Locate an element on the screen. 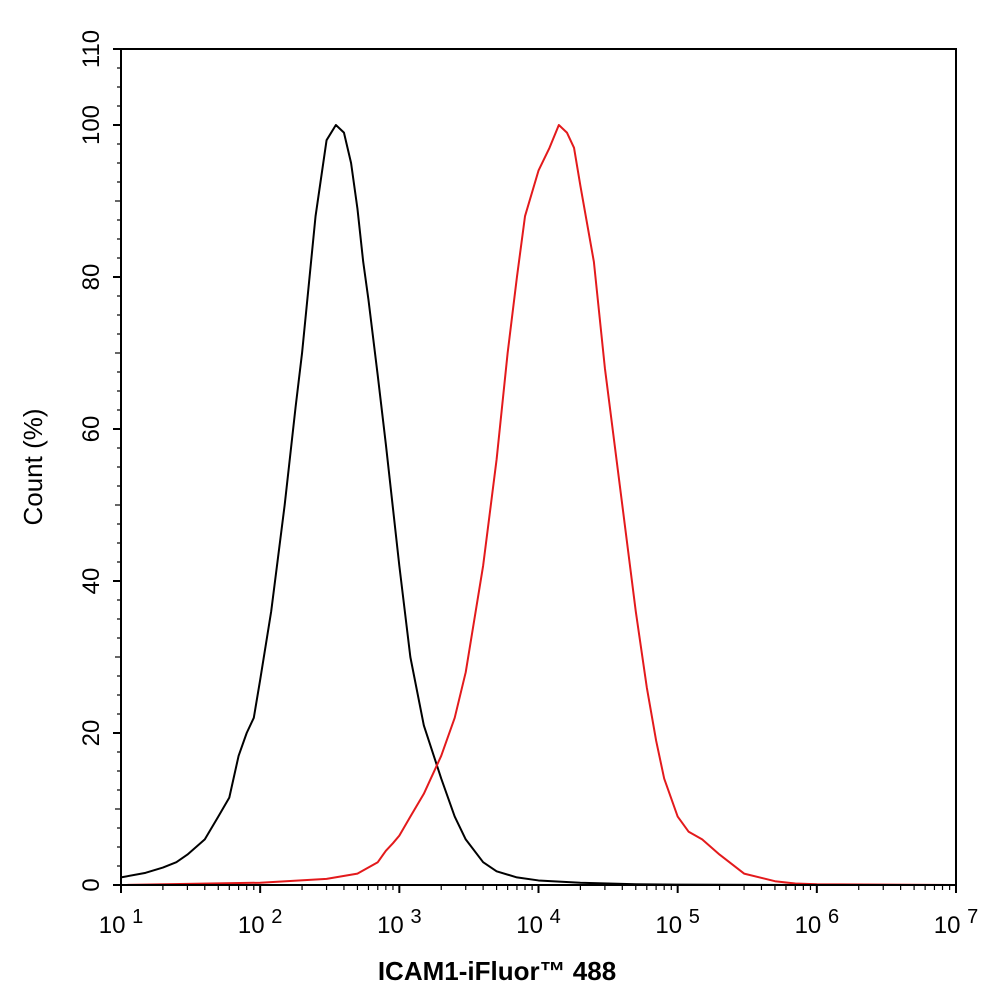 The height and width of the screenshot is (1002, 994). x-tick-label: 10 7 is located at coordinates (956, 922).